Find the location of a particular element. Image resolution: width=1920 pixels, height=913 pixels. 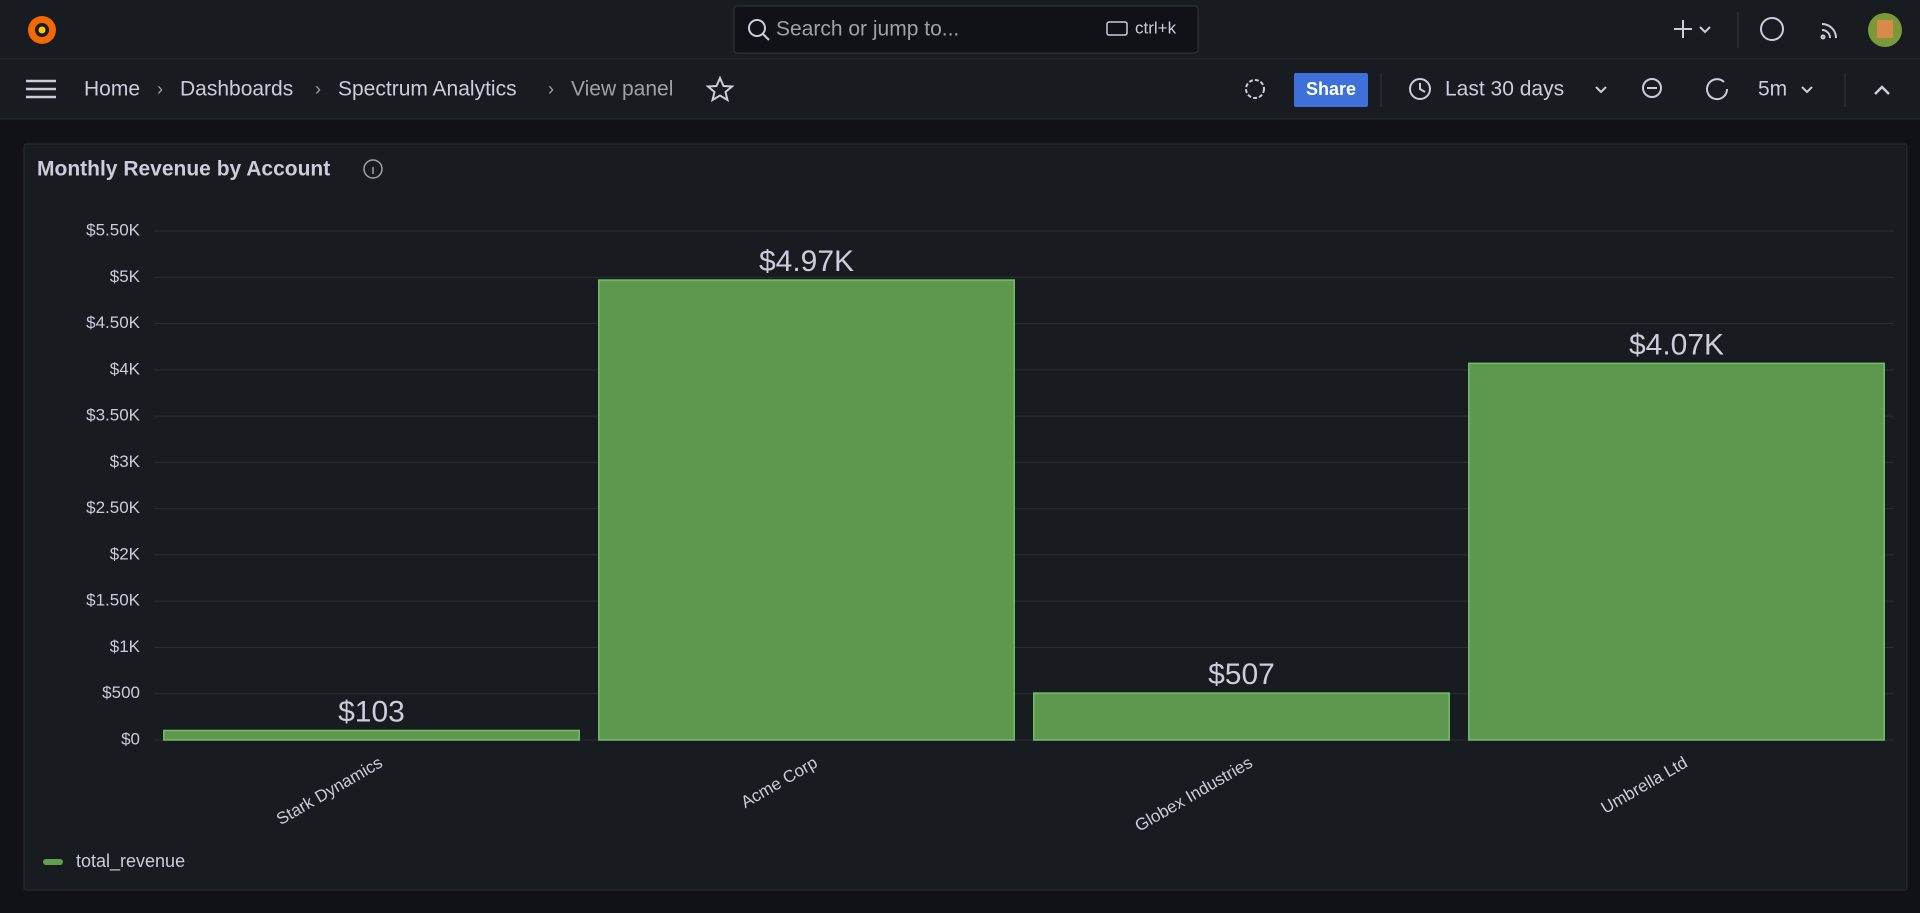

clock-icon is located at coordinates (1420, 89).